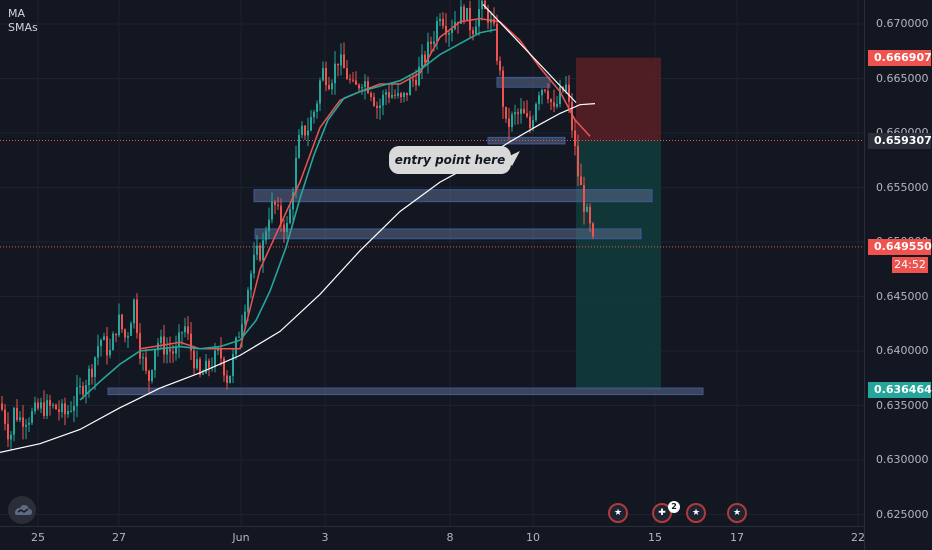 The width and height of the screenshot is (932, 550). I want to click on switzerland-flag-icon: ✚, so click(662, 513).